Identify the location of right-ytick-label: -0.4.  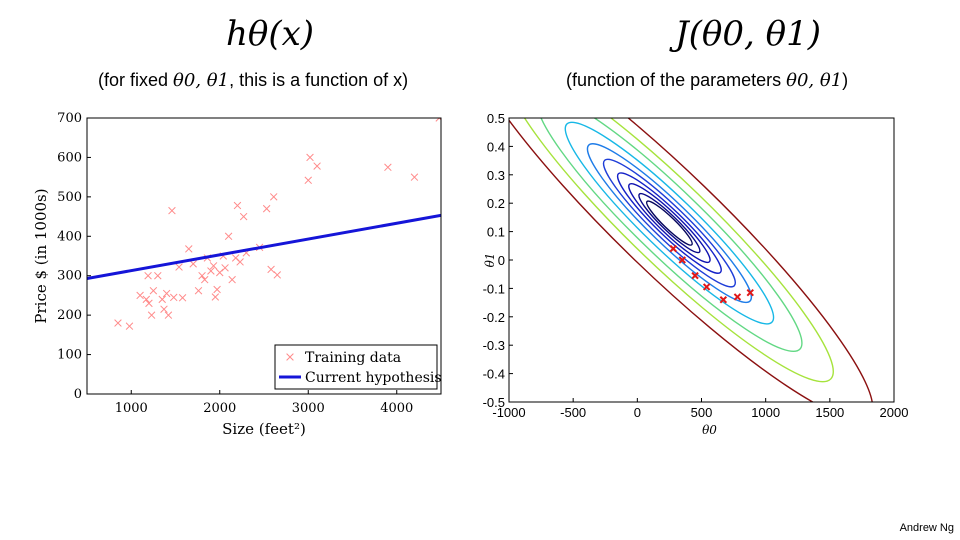
(494, 374).